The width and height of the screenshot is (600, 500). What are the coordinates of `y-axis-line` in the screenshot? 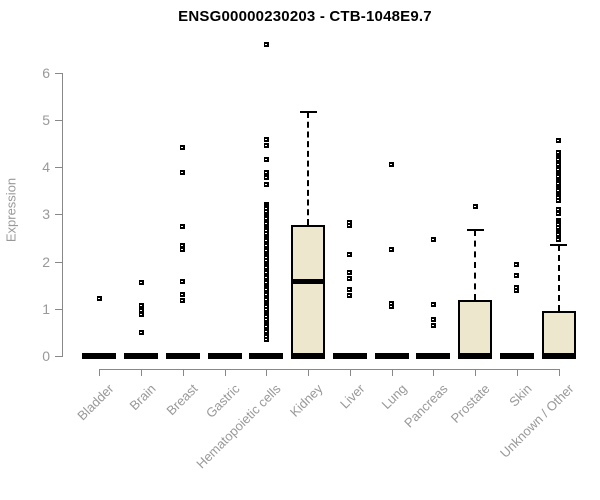 It's located at (62, 214).